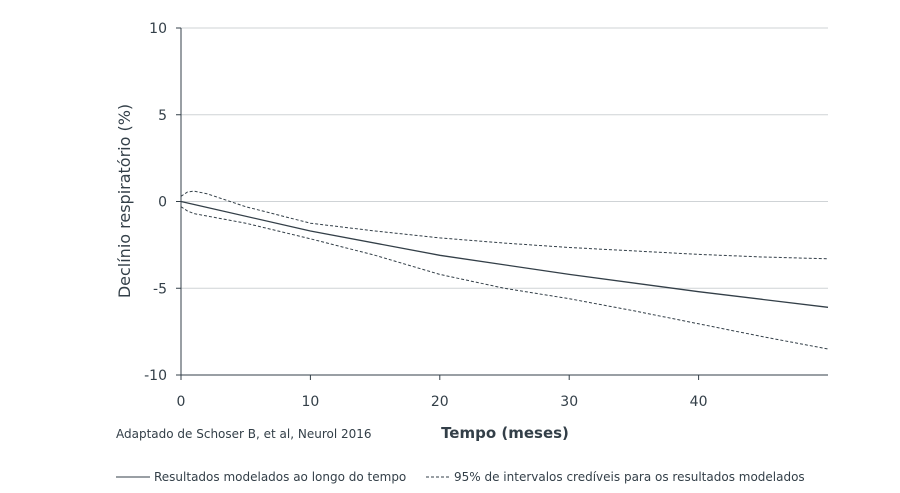 This screenshot has width=900, height=493. Describe the element at coordinates (440, 402) in the screenshot. I see `x-tick-label: 20` at that location.